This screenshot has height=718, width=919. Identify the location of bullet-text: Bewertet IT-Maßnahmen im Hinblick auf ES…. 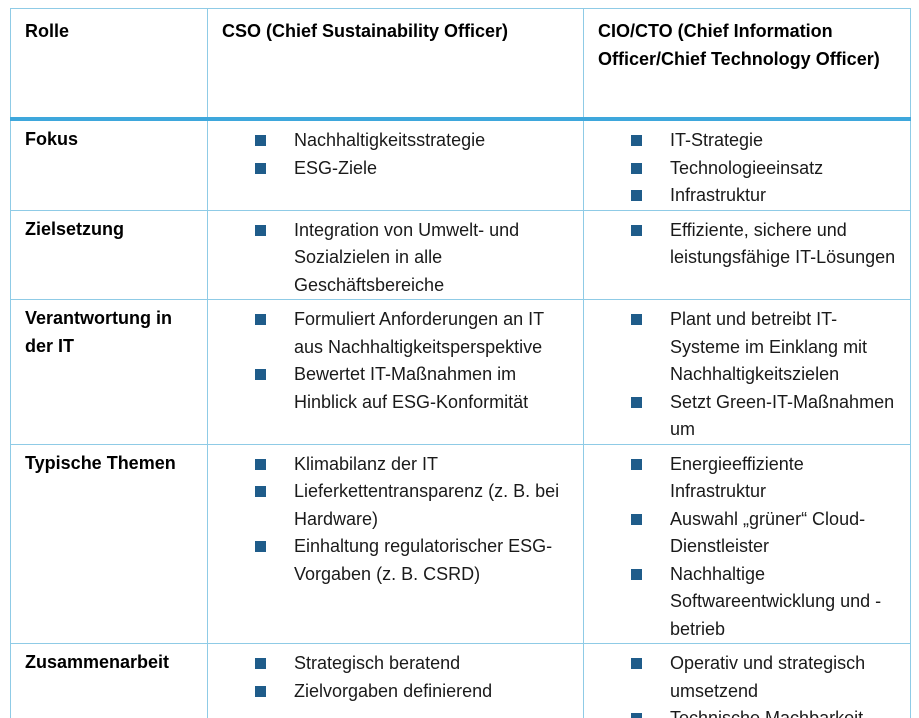
(411, 388).